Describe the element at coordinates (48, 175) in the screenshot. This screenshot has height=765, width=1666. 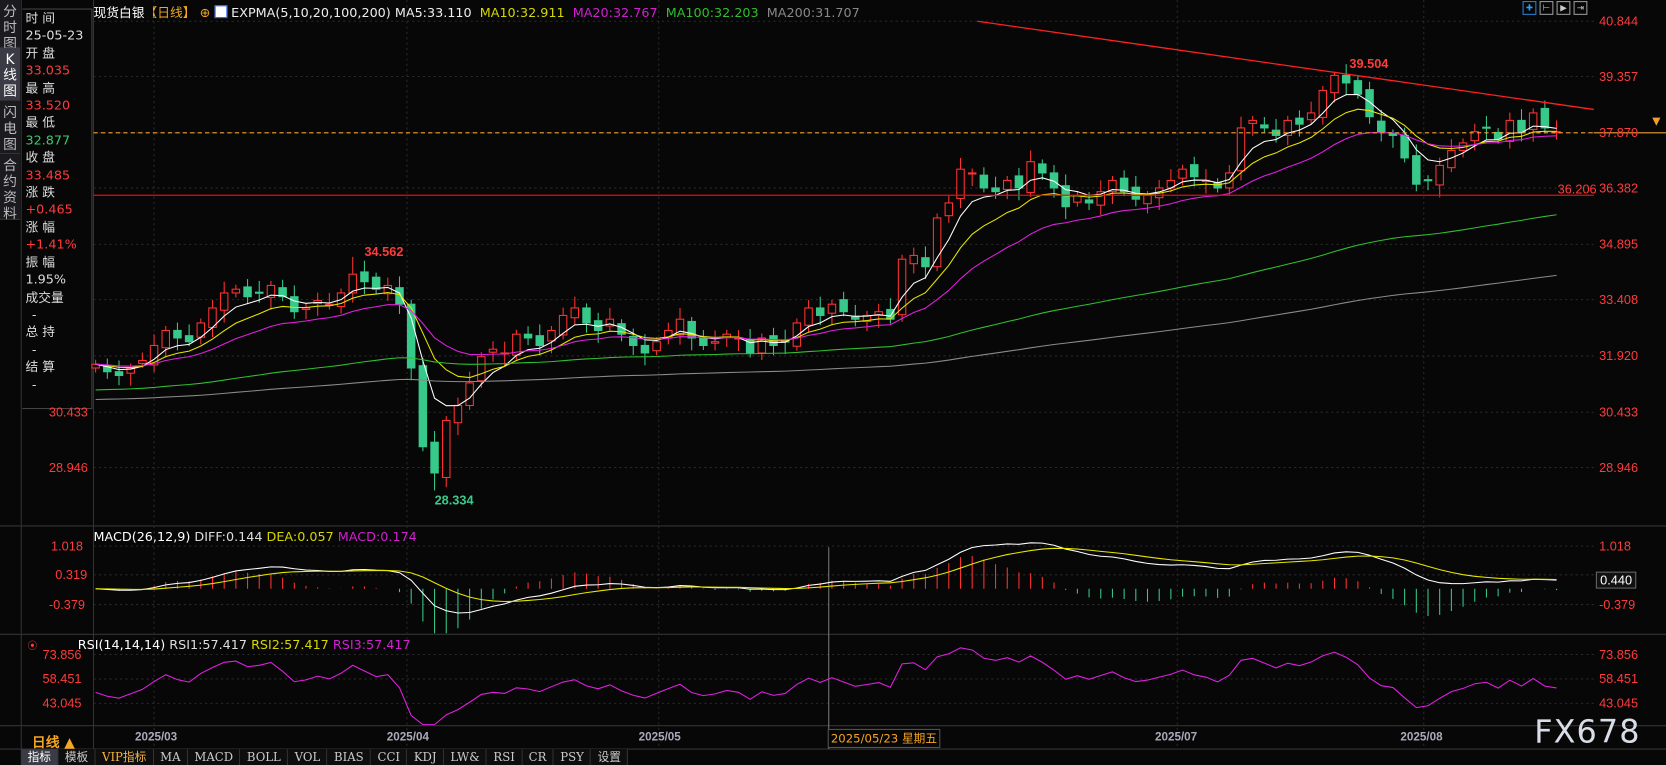
I see `close-value: 33.485` at that location.